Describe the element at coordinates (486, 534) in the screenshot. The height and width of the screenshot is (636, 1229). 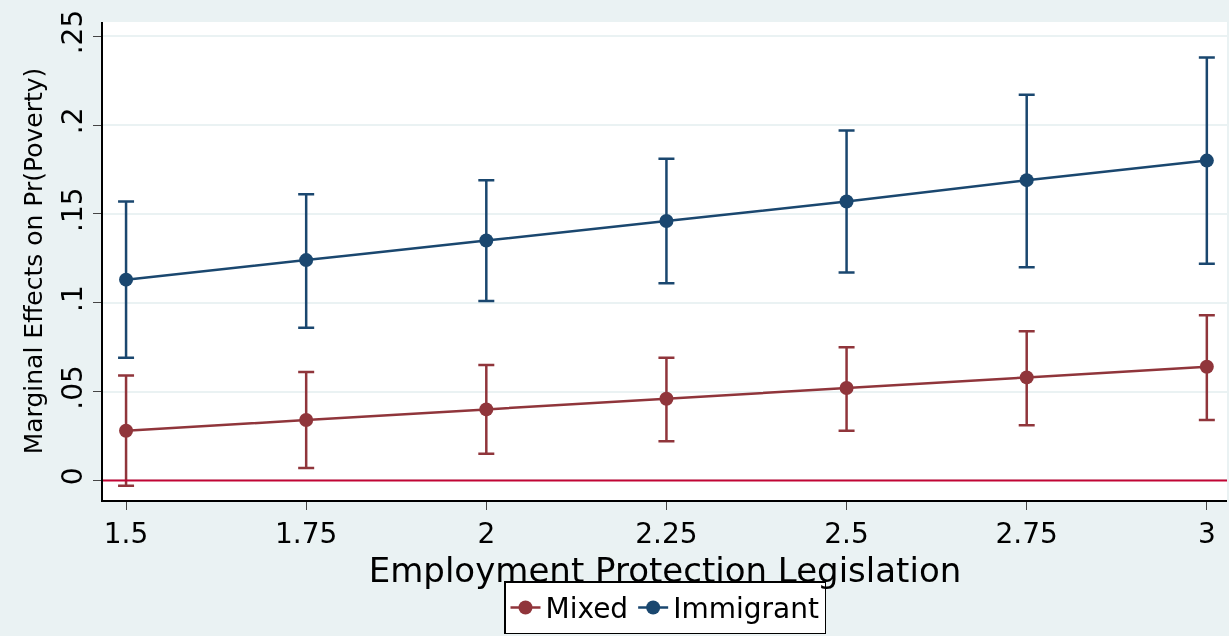
I see `x-tick-label: 2` at that location.